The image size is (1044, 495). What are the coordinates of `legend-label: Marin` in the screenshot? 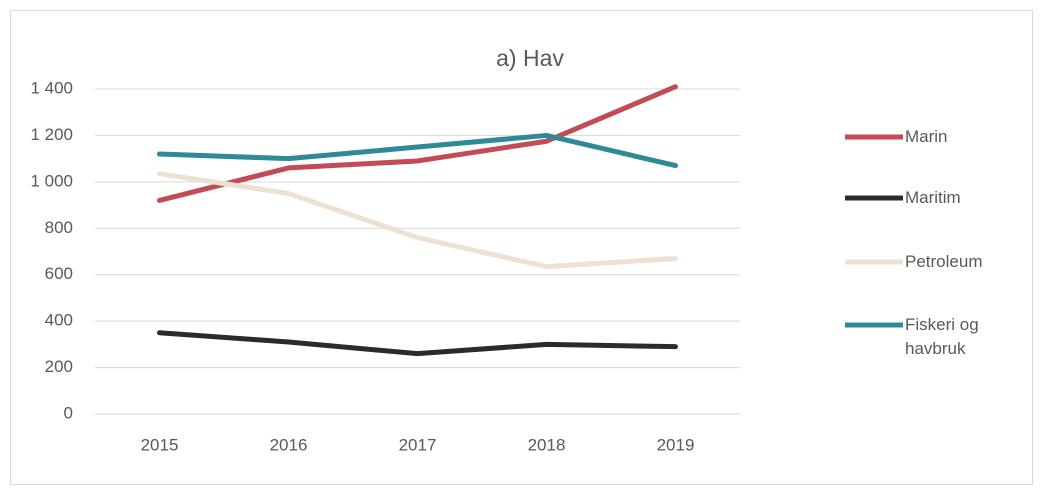 It's located at (926, 136).